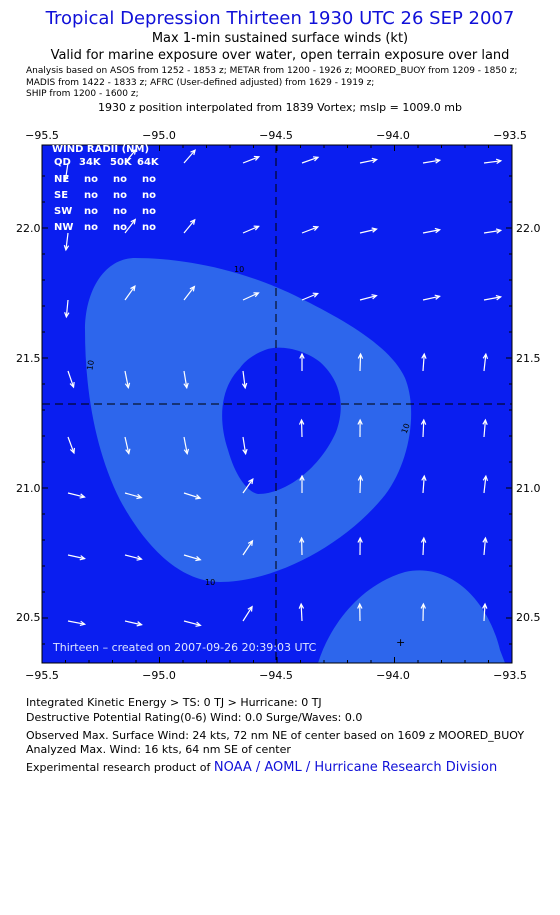 The image size is (560, 915). What do you see at coordinates (120, 767) in the screenshot?
I see `credit-text: Experimental research product of` at bounding box center [120, 767].